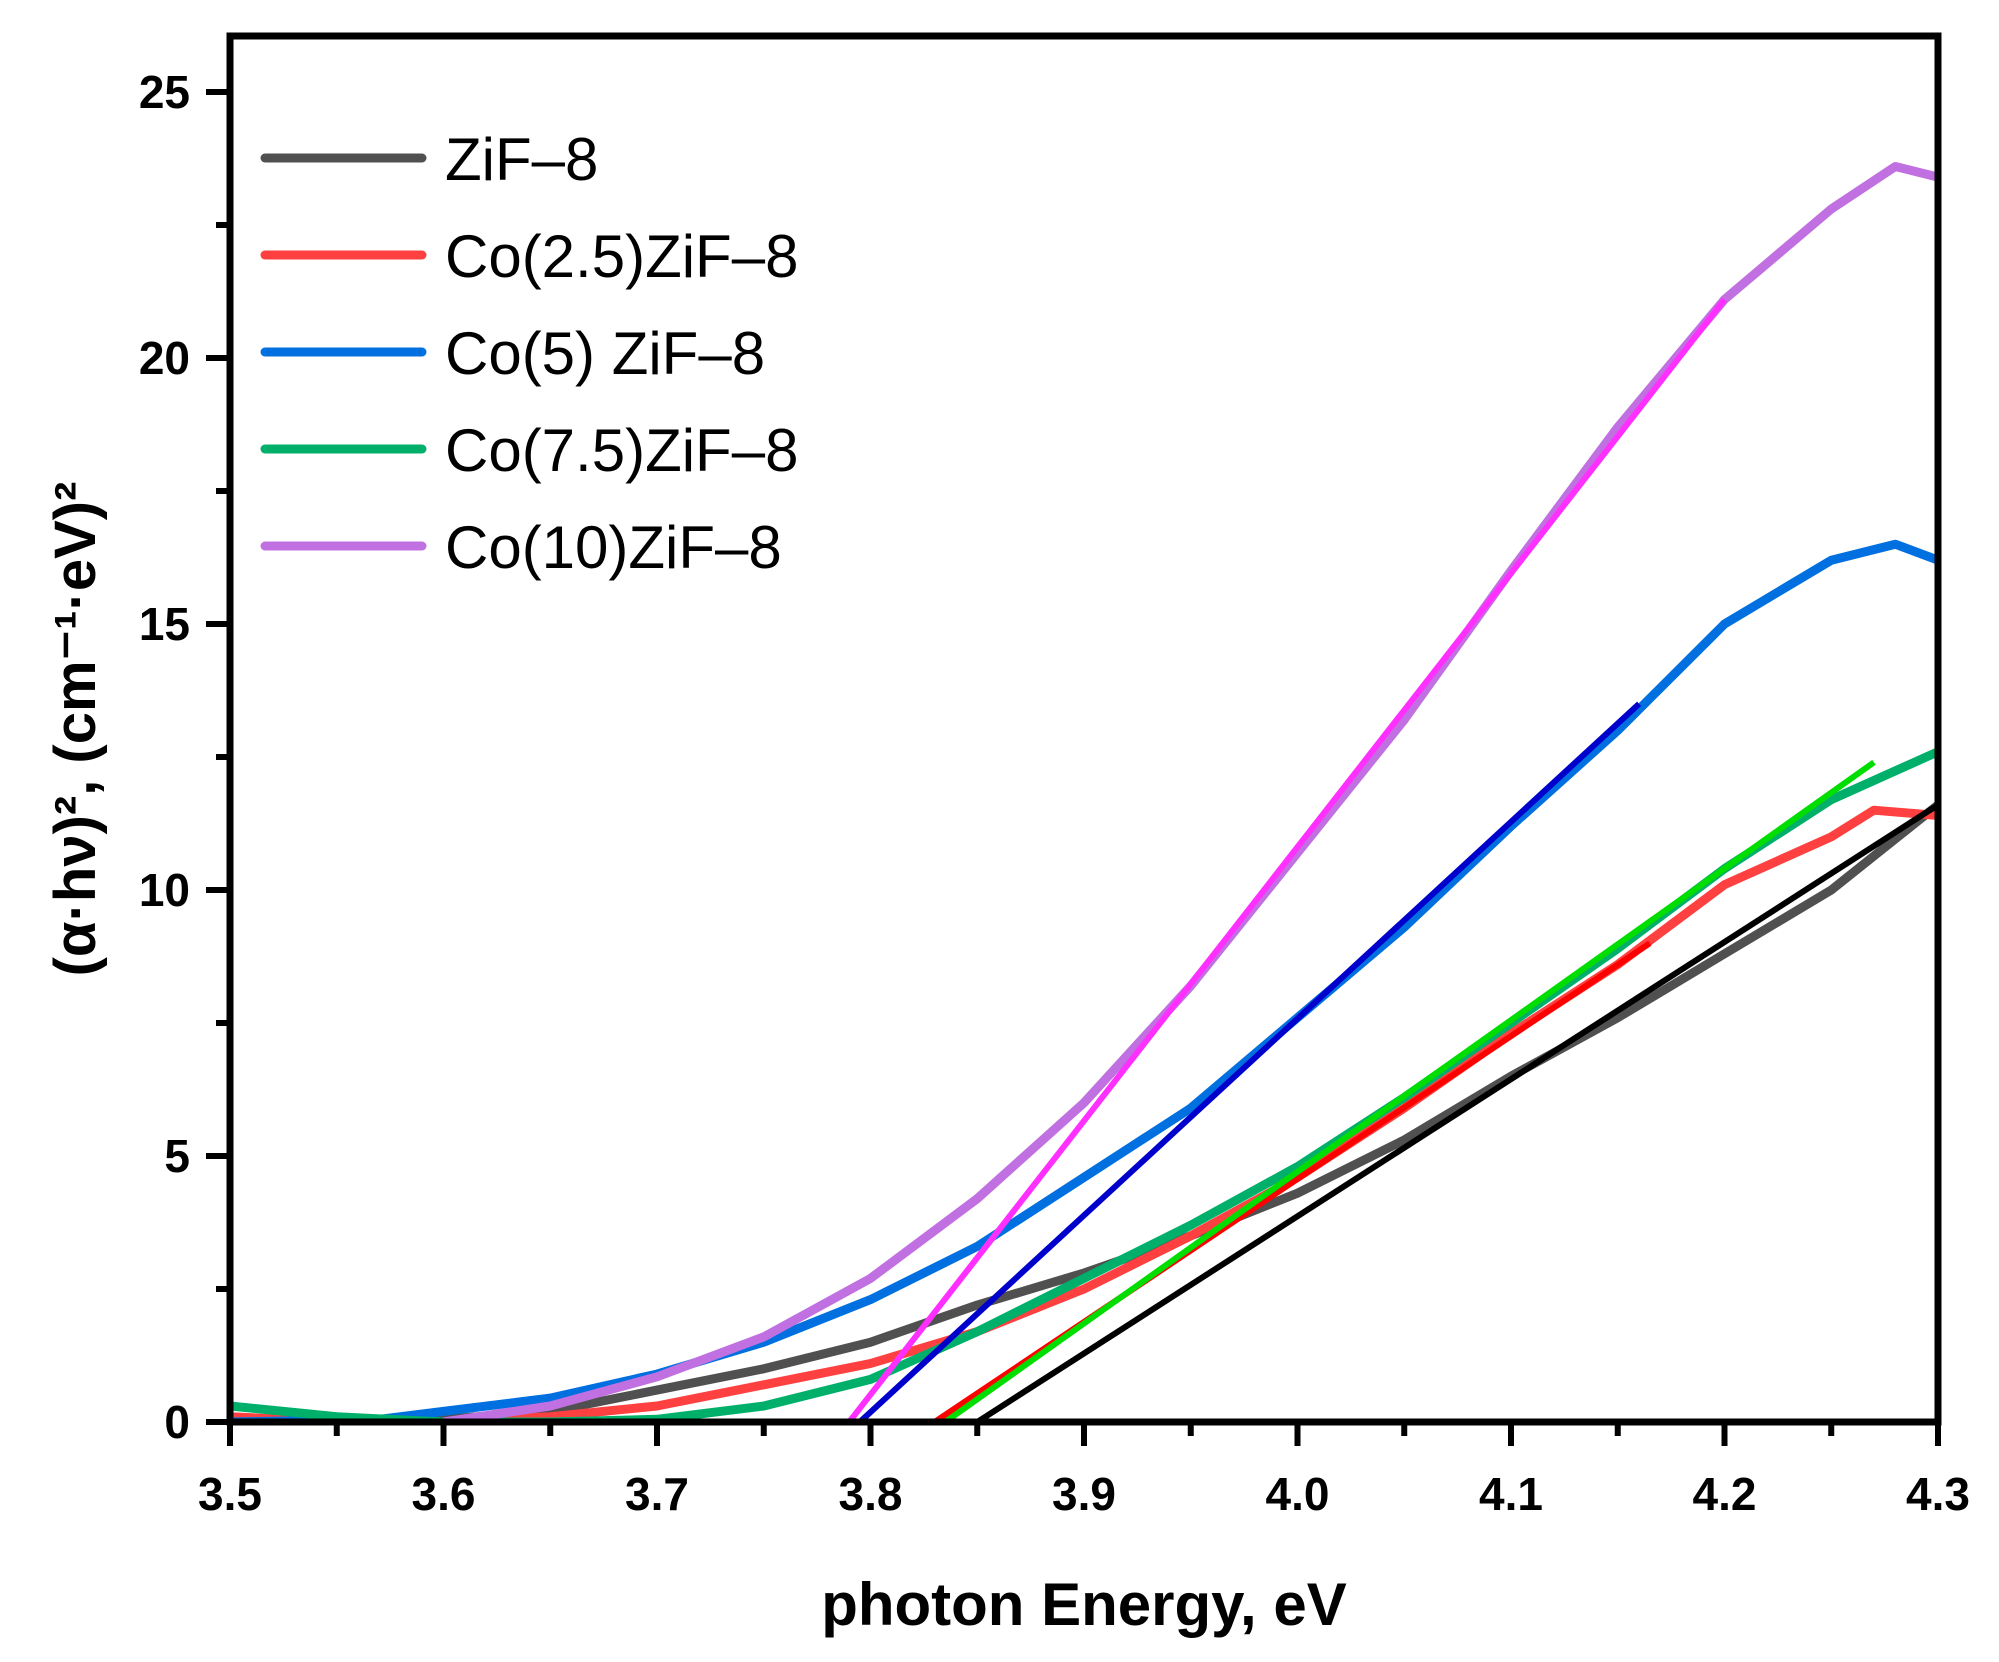  What do you see at coordinates (1084, 1604) in the screenshot?
I see `x-axis-label: photon Energy, eV` at bounding box center [1084, 1604].